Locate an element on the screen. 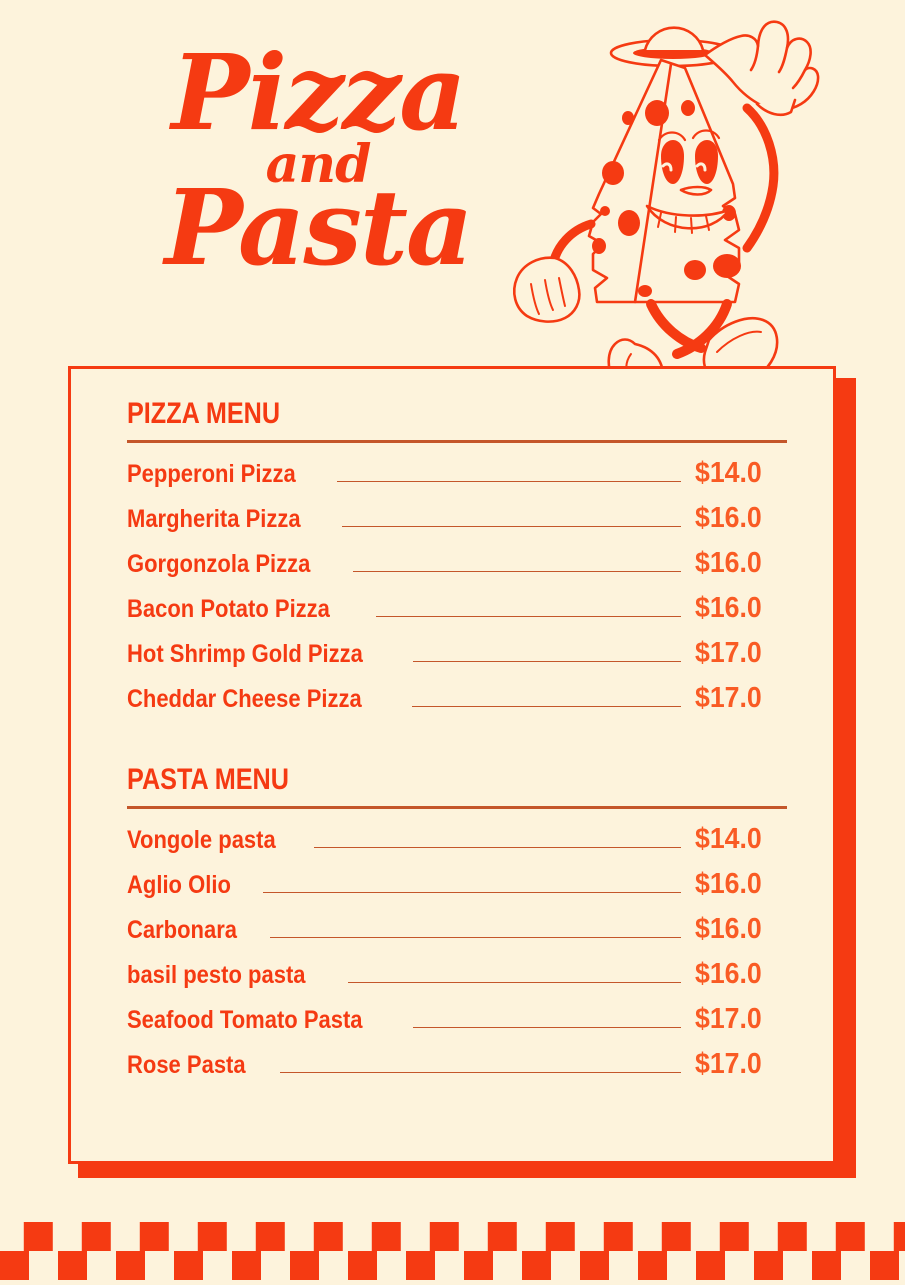 The width and height of the screenshot is (905, 1285). menu-item-row: Aglio Olio $16.0 is located at coordinates (457, 890).